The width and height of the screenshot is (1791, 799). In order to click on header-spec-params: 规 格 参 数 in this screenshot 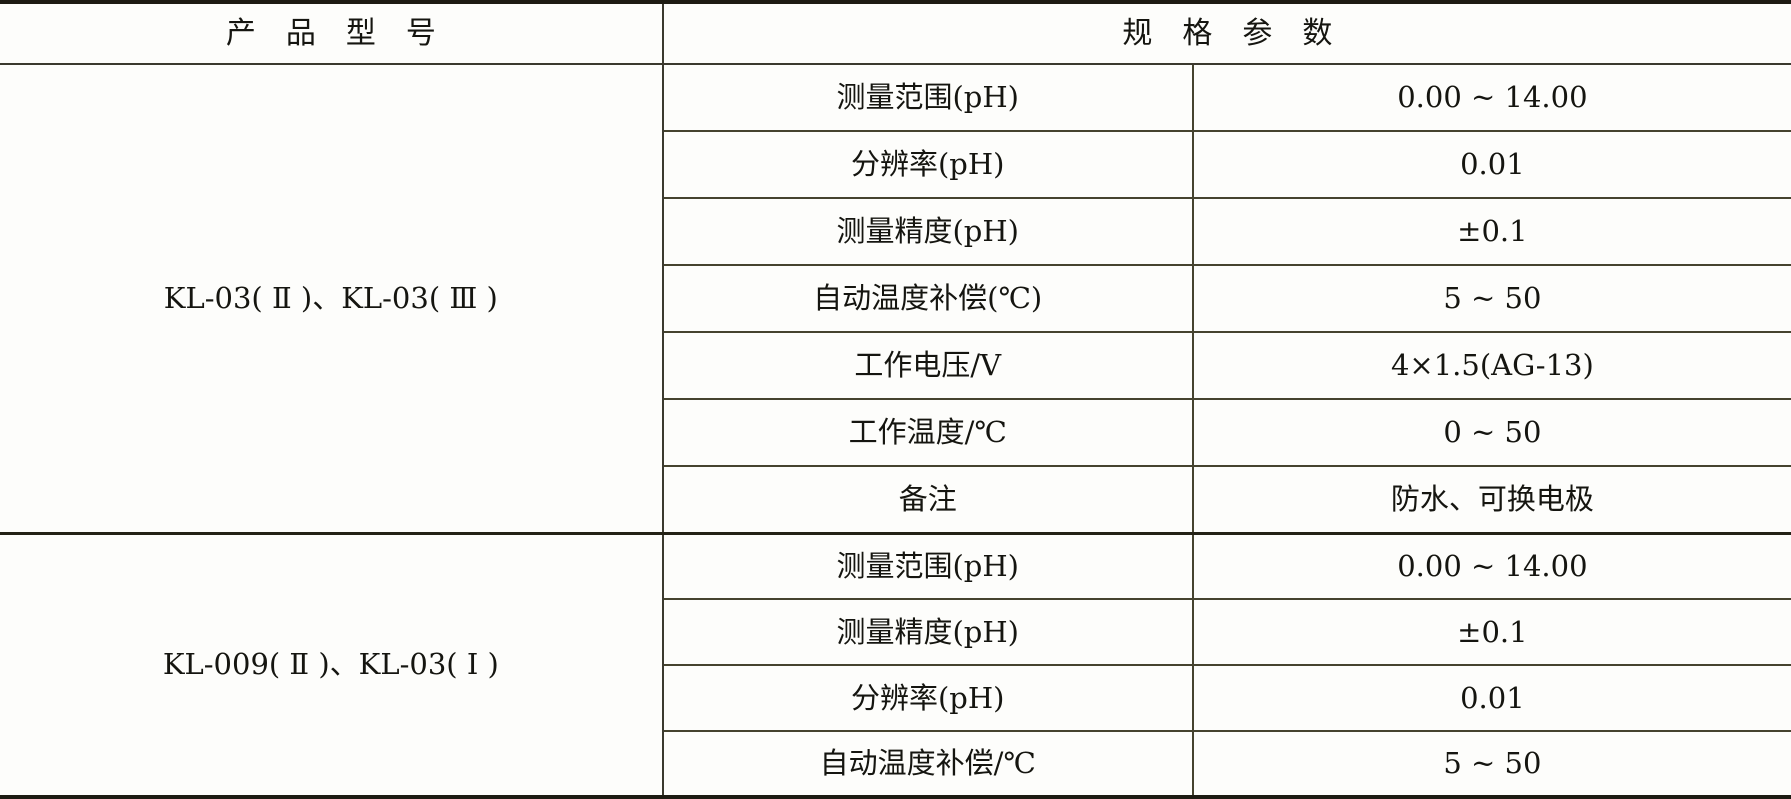, I will do `click(1226, 33)`.